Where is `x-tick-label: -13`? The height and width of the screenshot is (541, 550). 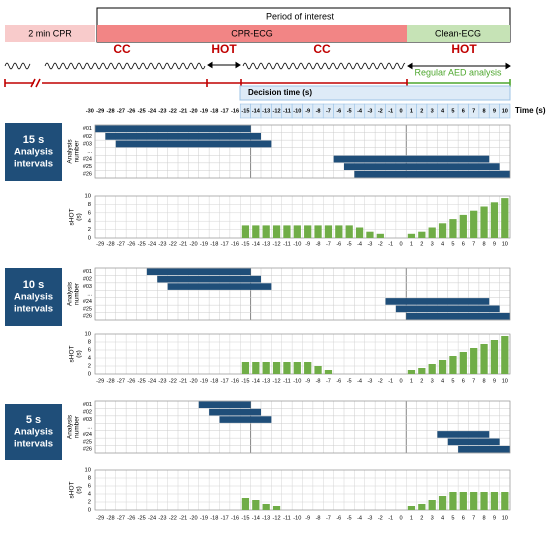 x-tick-label: -13 is located at coordinates (266, 381).